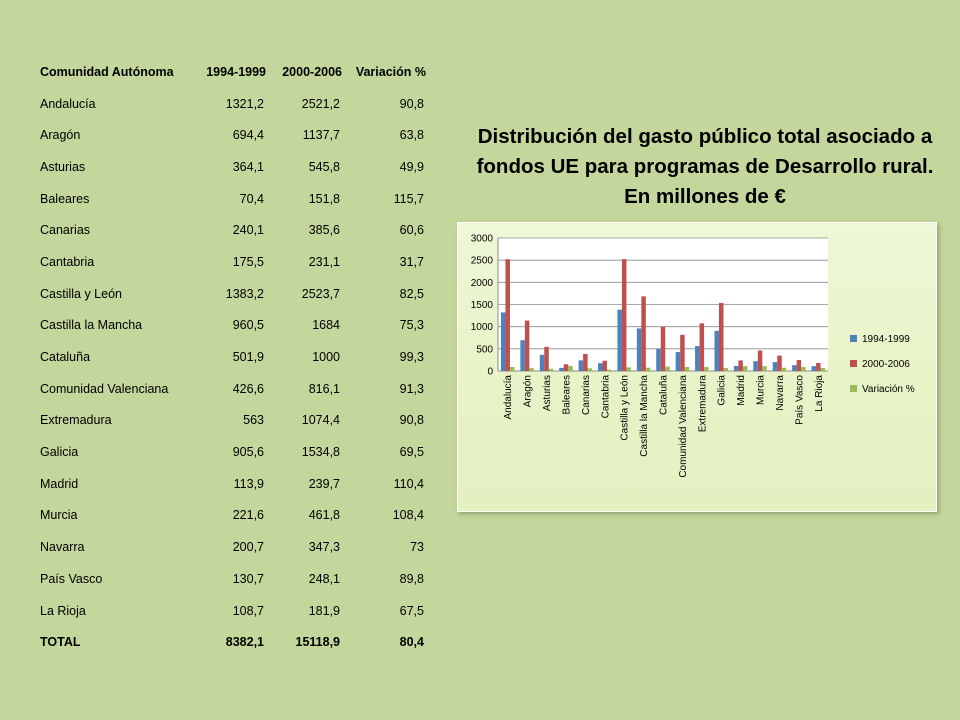 Image resolution: width=960 pixels, height=720 pixels. Describe the element at coordinates (65, 357) in the screenshot. I see `cell-comunidad: Cataluña` at that location.